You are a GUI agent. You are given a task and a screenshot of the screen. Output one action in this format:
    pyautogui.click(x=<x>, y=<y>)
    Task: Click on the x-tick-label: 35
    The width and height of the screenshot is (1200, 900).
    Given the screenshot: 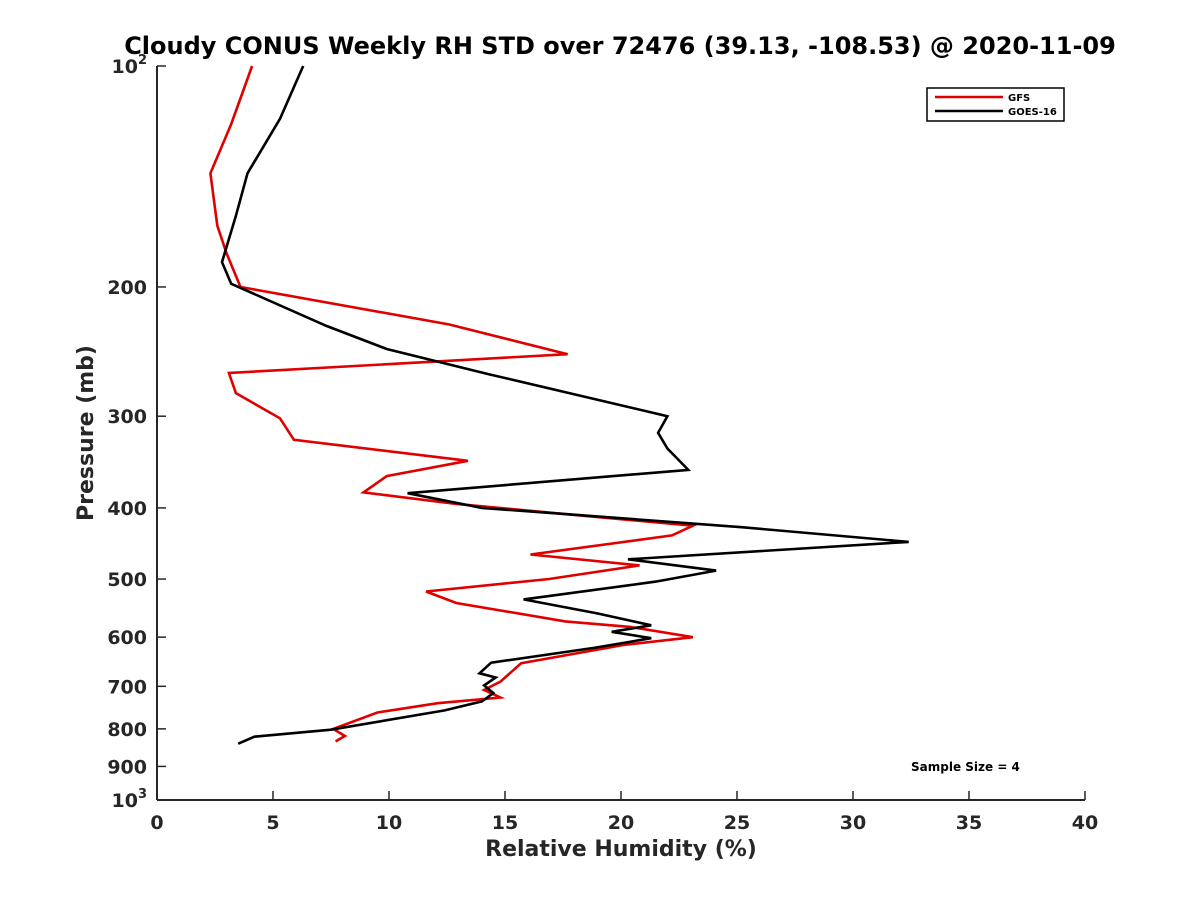 What is the action you would take?
    pyautogui.click(x=969, y=823)
    